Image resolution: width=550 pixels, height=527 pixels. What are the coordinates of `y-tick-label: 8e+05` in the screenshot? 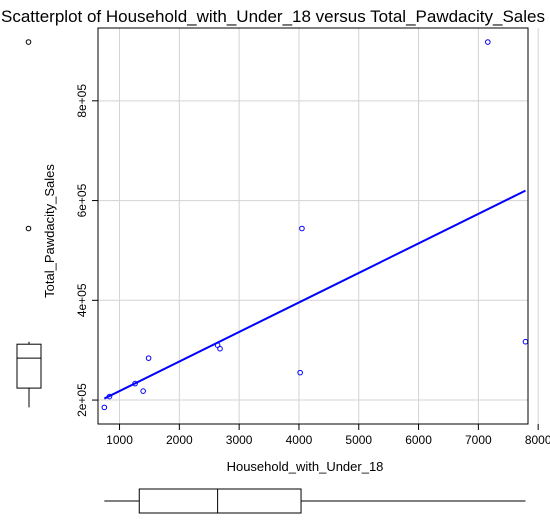 It's located at (82, 101).